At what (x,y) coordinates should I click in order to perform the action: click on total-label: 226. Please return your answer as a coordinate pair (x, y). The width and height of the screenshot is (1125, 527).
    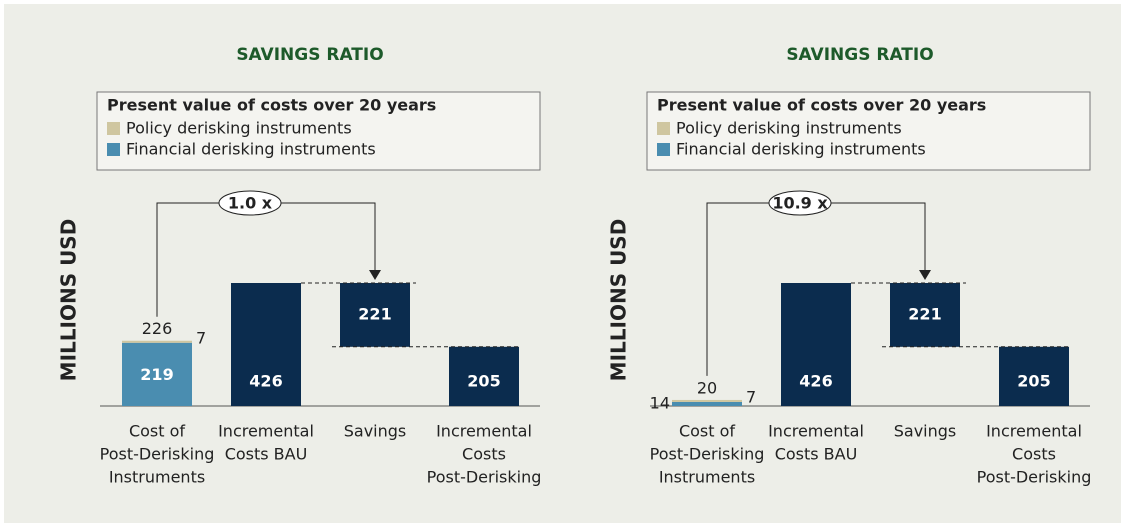
    Looking at the image, I should click on (157, 328).